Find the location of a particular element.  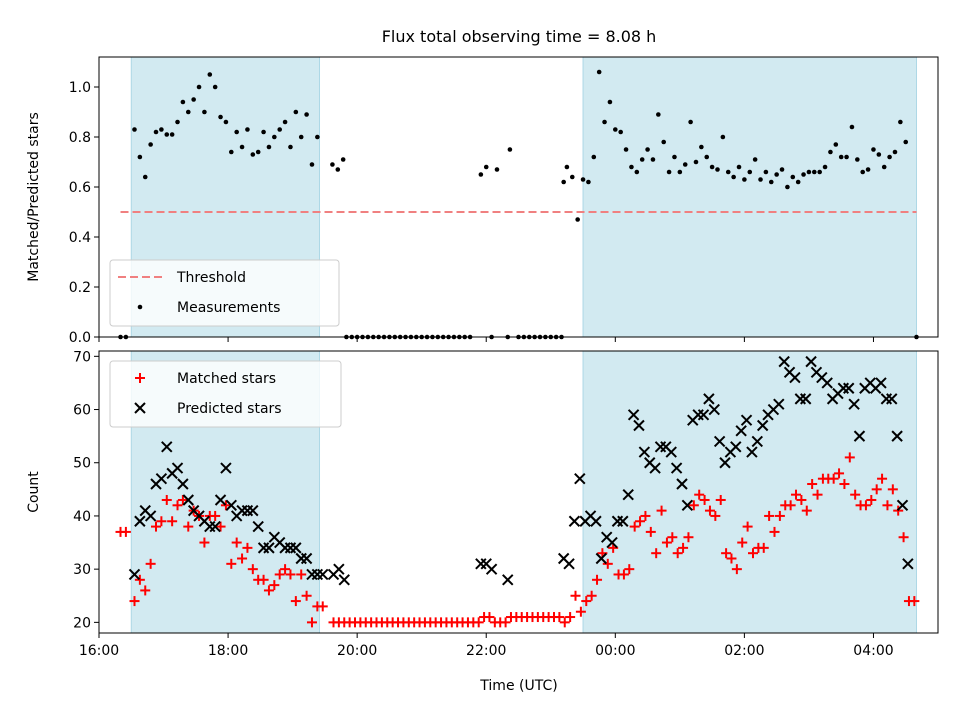

x-tick-label: 02:00 is located at coordinates (744, 651).